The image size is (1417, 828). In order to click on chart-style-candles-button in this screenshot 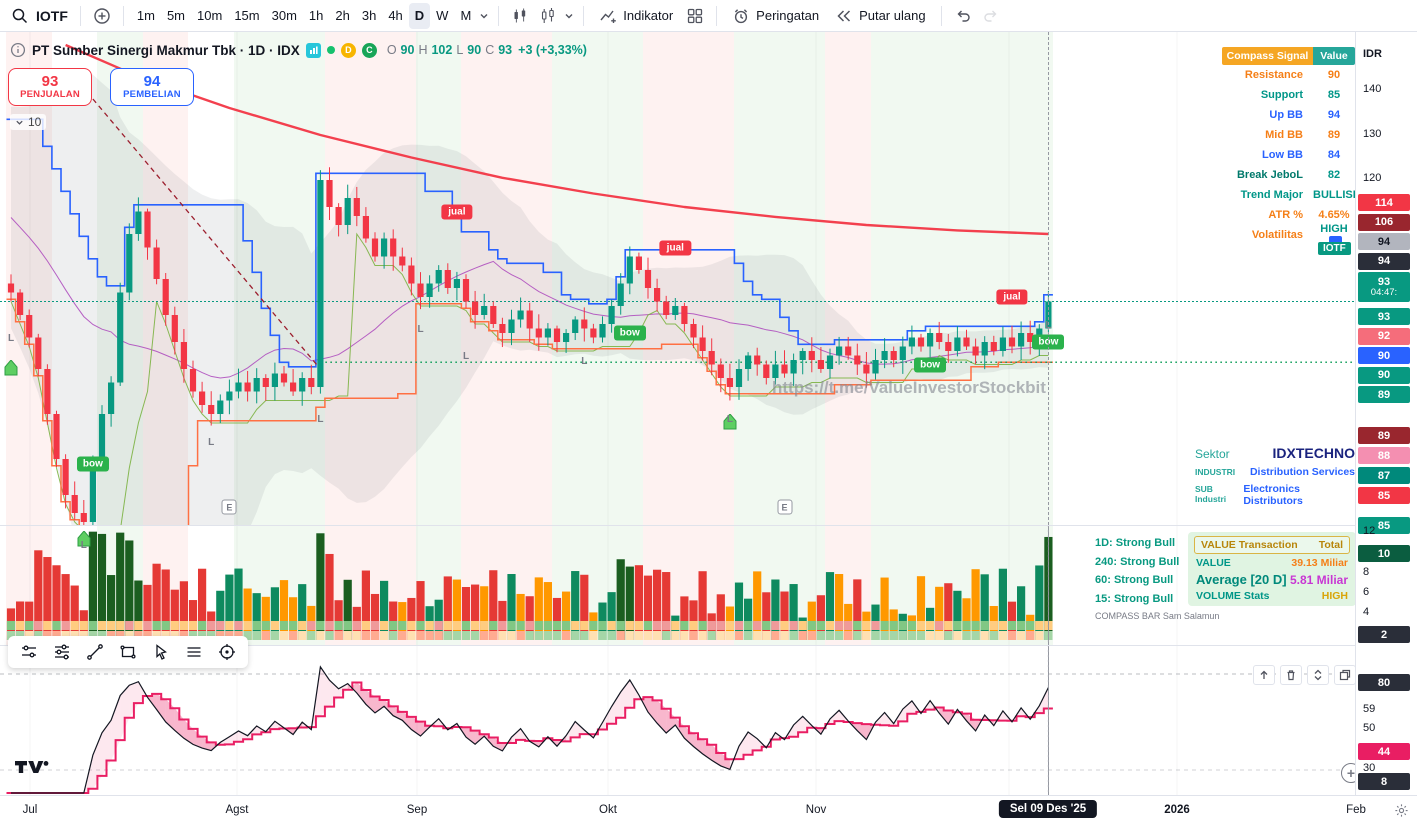, I will do `click(520, 16)`.